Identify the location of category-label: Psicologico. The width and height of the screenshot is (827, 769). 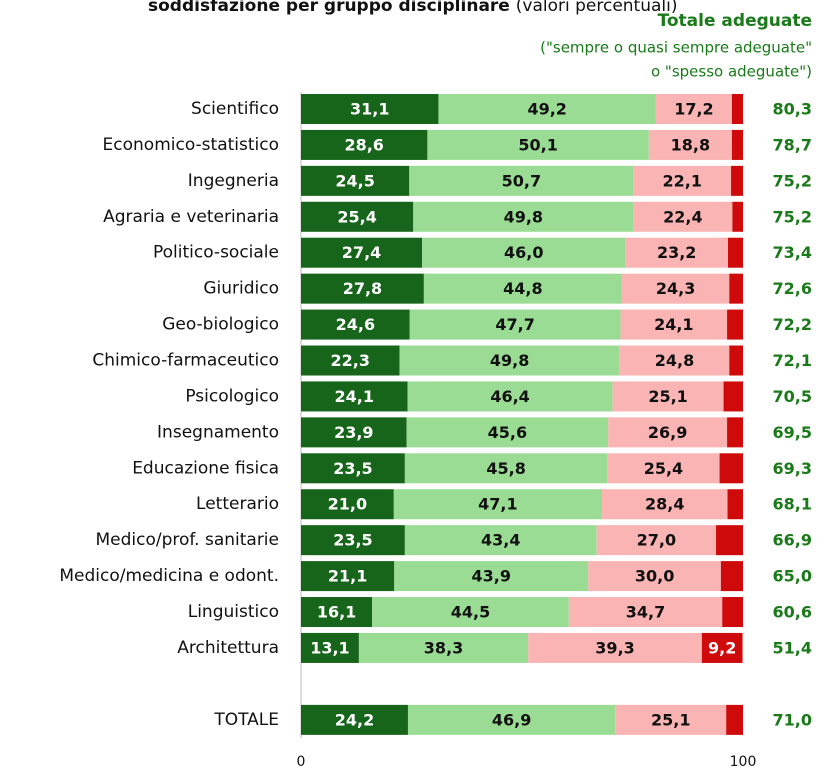
(232, 396).